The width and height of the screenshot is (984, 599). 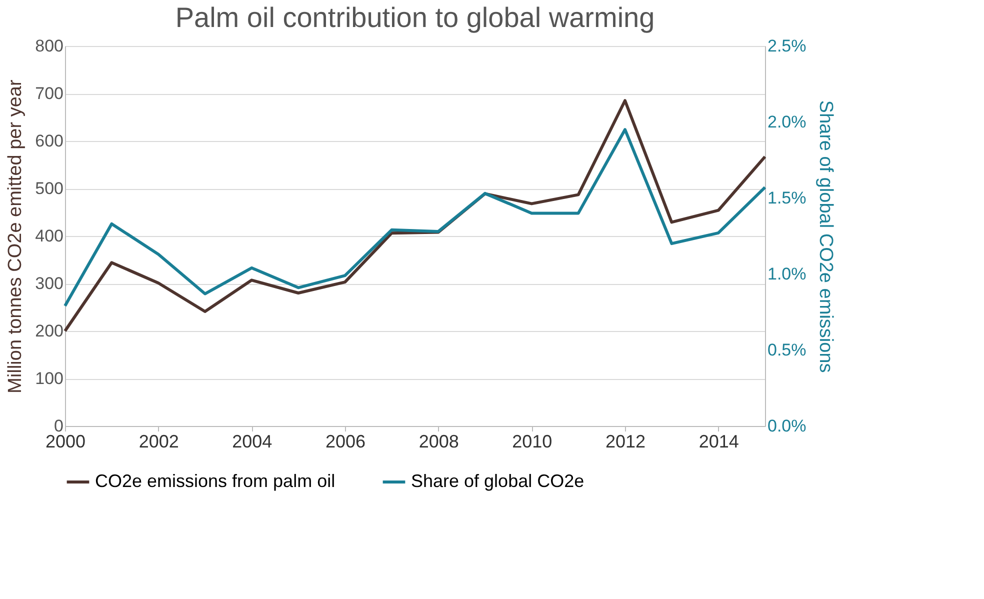 I want to click on y-tick-label: 100, so click(x=49, y=378).